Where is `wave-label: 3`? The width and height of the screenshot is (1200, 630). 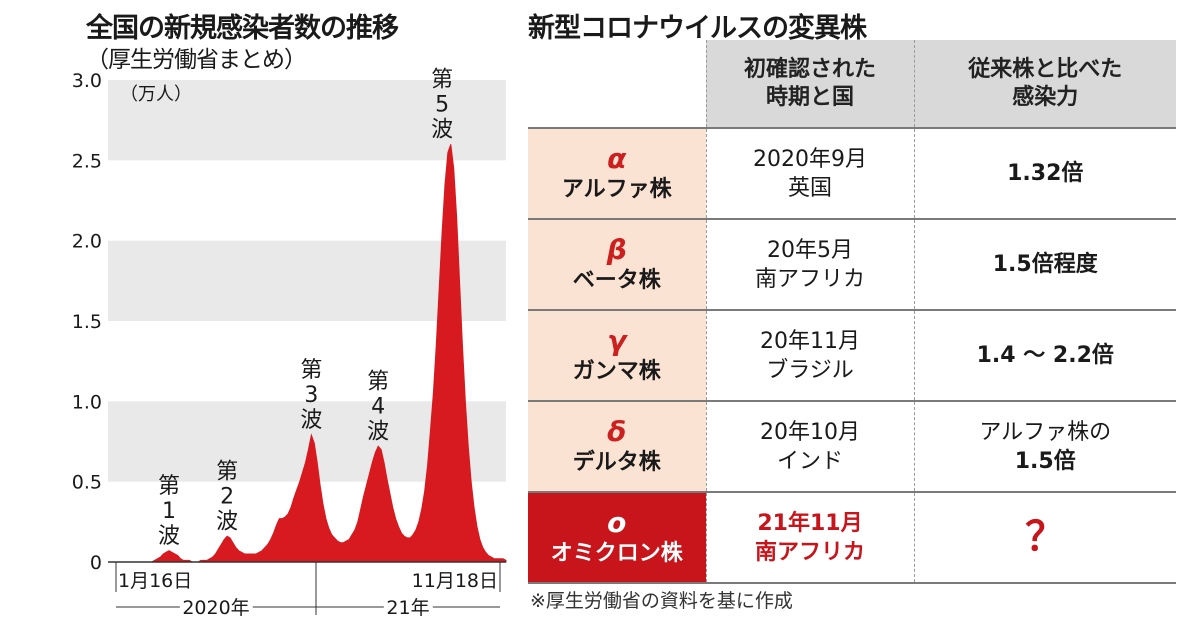
wave-label: 3 is located at coordinates (311, 395).